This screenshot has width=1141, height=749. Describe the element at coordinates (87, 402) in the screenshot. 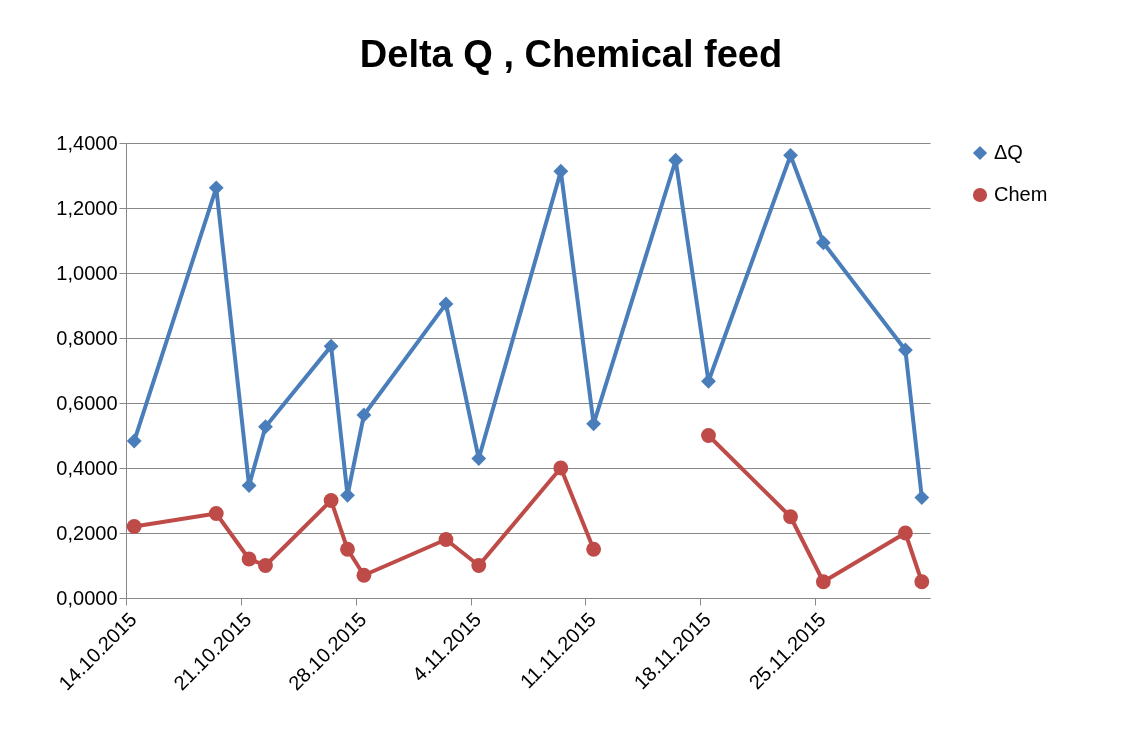

I see `y-tick-label: 0,6000` at that location.